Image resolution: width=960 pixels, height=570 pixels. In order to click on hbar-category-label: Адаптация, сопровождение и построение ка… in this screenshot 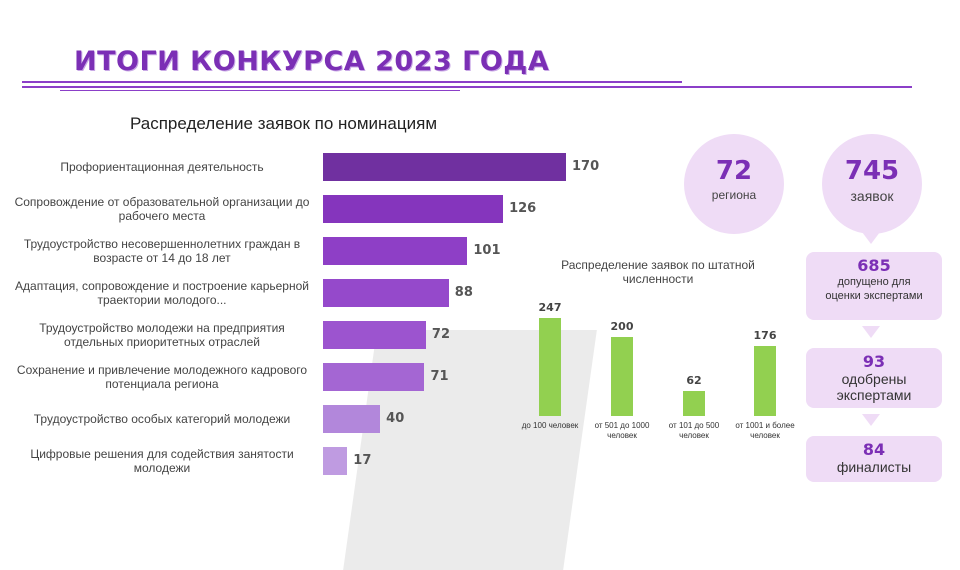, I will do `click(162, 293)`.